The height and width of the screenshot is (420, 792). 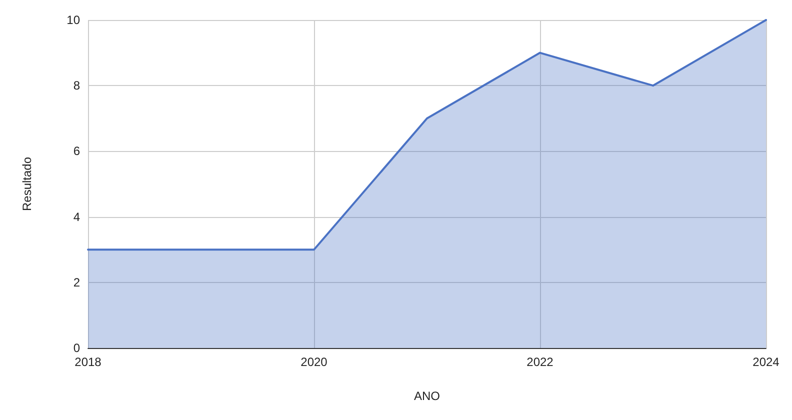 I want to click on y-tick-label: 10, so click(x=73, y=20).